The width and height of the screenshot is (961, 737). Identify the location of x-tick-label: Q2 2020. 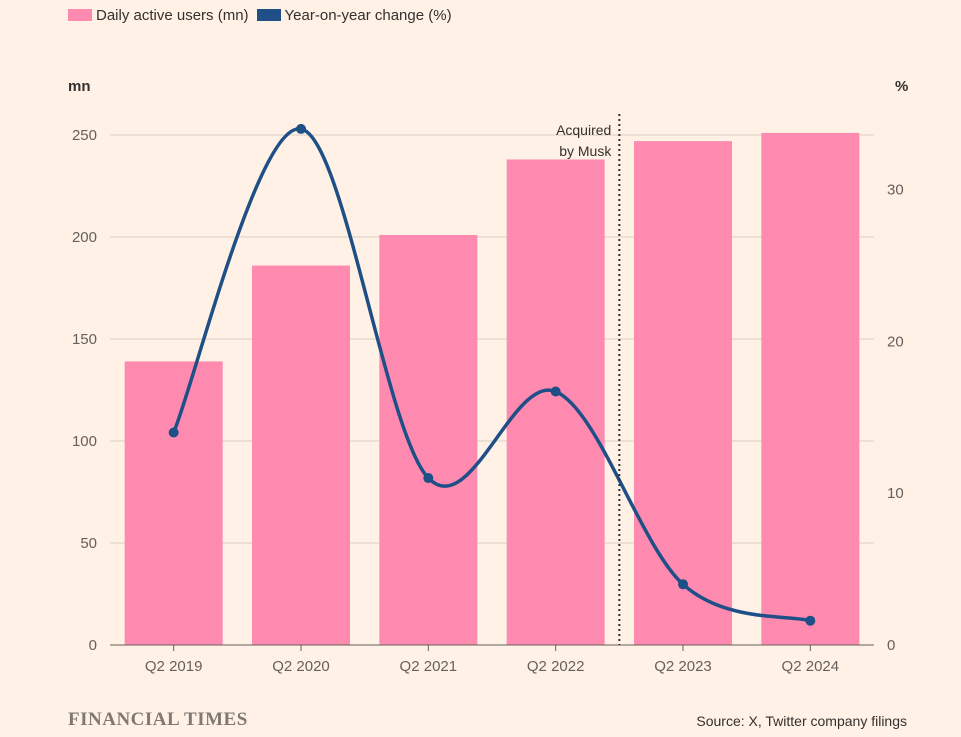
(301, 666).